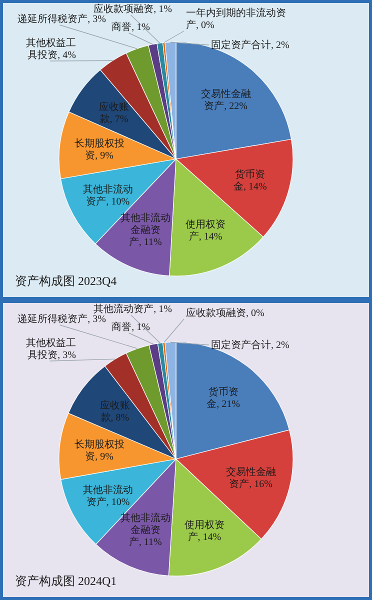 Image resolution: width=372 pixels, height=600 pixels. Describe the element at coordinates (250, 180) in the screenshot. I see `slice-label: 货币资金, 14%` at that location.